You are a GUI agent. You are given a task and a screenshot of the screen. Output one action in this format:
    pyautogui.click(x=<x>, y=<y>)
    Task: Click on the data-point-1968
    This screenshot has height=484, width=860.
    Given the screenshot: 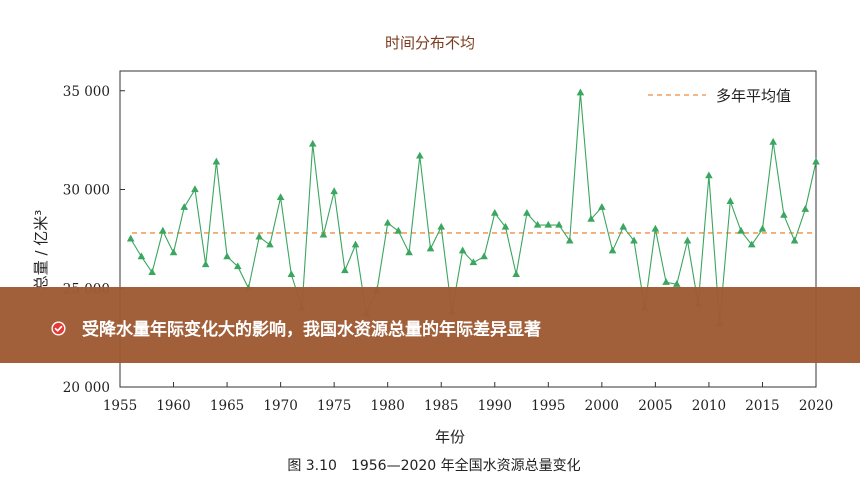 What is the action you would take?
    pyautogui.click(x=259, y=236)
    